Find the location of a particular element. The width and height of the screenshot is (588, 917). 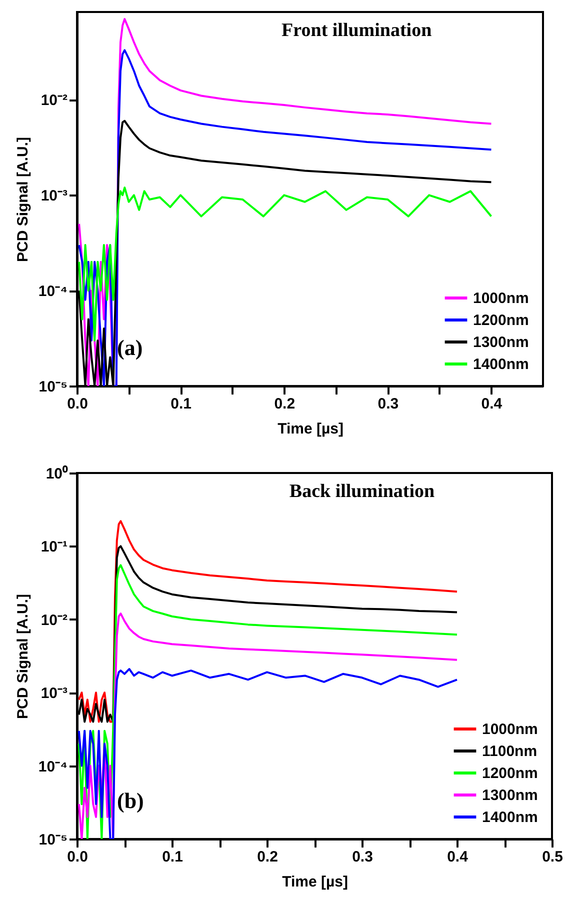

x-tick-label: 0.5 is located at coordinates (552, 857).